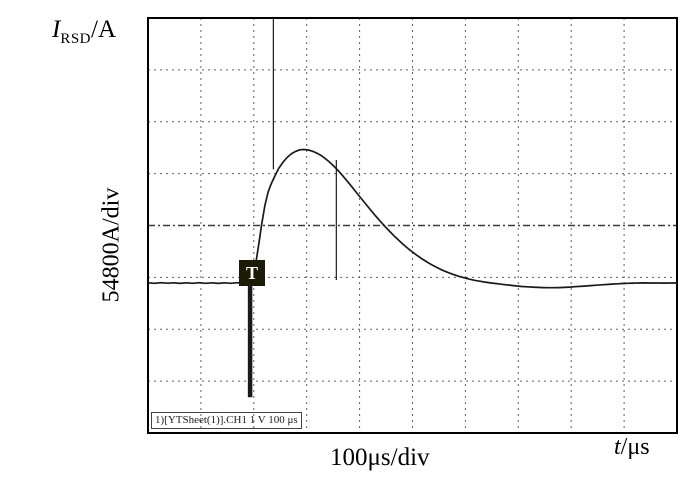 This screenshot has height=490, width=685. I want to click on x-axis-label: t/μs, so click(632, 447).